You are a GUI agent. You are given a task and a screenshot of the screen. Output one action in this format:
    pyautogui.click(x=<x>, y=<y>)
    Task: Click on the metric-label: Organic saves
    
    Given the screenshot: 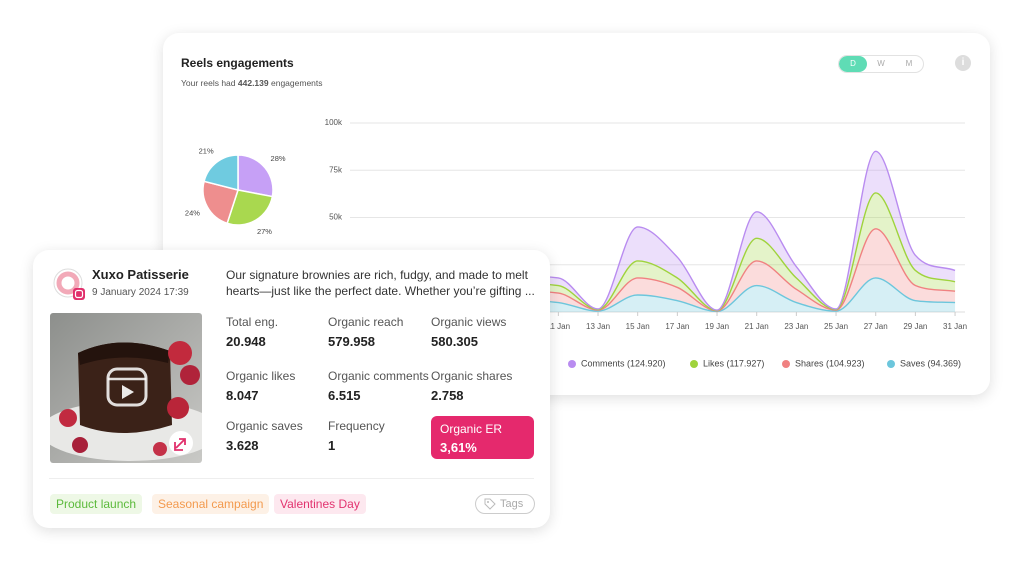 What is the action you would take?
    pyautogui.click(x=264, y=426)
    